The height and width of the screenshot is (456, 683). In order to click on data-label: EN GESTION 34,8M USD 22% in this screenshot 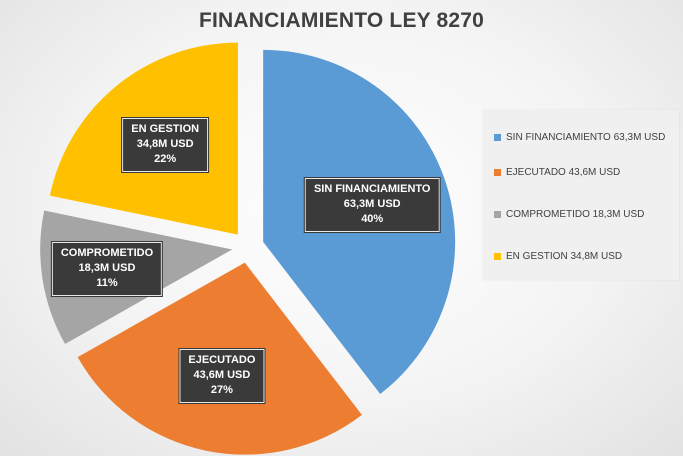, I will do `click(165, 145)`.